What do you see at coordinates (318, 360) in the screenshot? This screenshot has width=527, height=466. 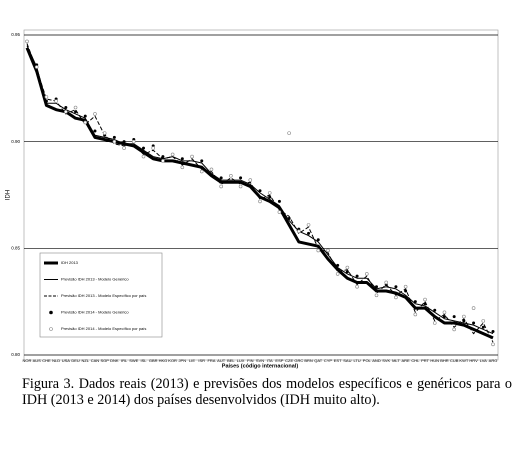 I see `x-tick-label: QAT` at bounding box center [318, 360].